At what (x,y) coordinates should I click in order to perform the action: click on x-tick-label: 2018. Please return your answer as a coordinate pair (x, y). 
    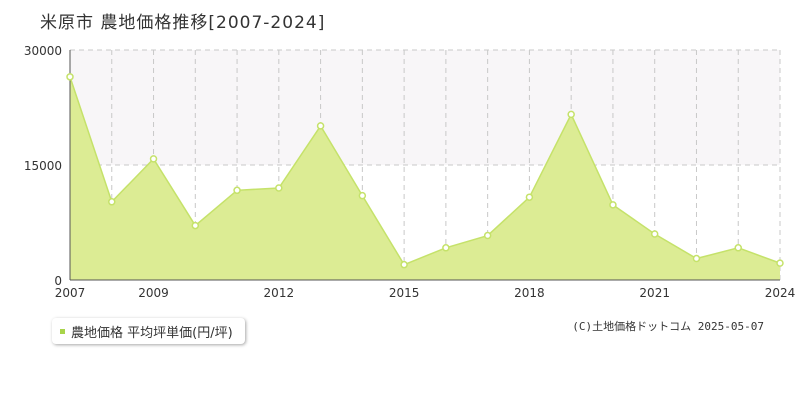
    Looking at the image, I should click on (529, 293).